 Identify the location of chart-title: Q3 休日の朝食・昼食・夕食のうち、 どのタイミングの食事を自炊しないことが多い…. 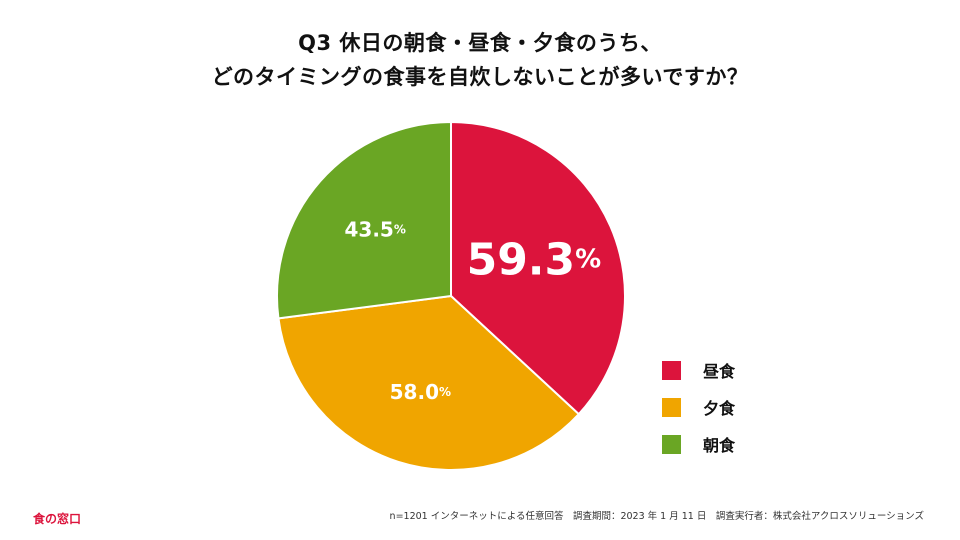
(480, 60).